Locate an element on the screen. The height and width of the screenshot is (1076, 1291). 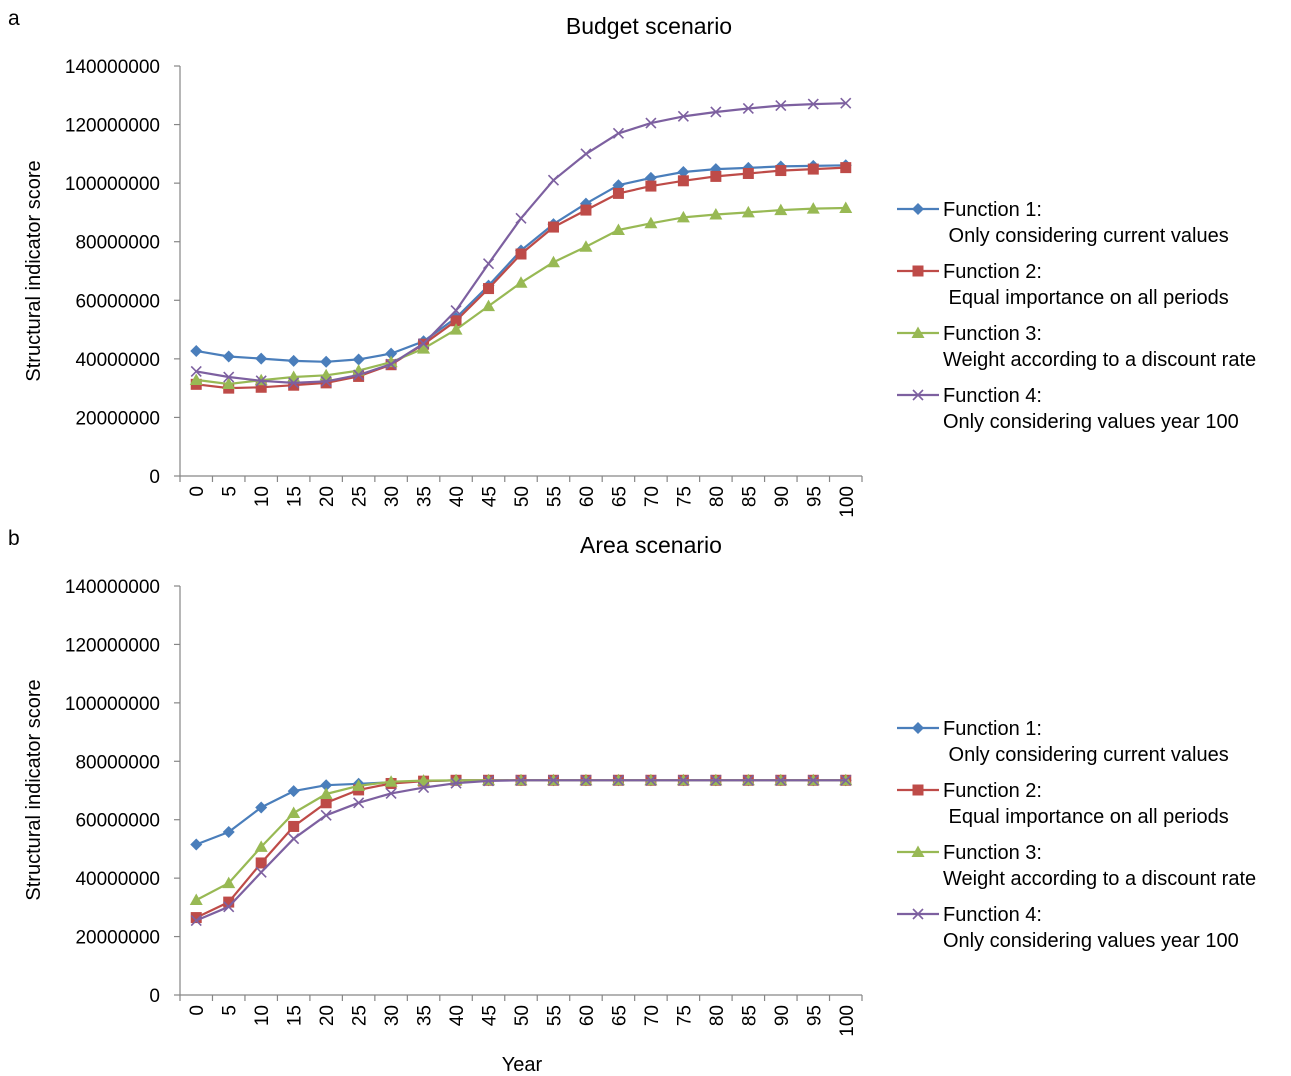
legend-label: Function 4: is located at coordinates (992, 396).